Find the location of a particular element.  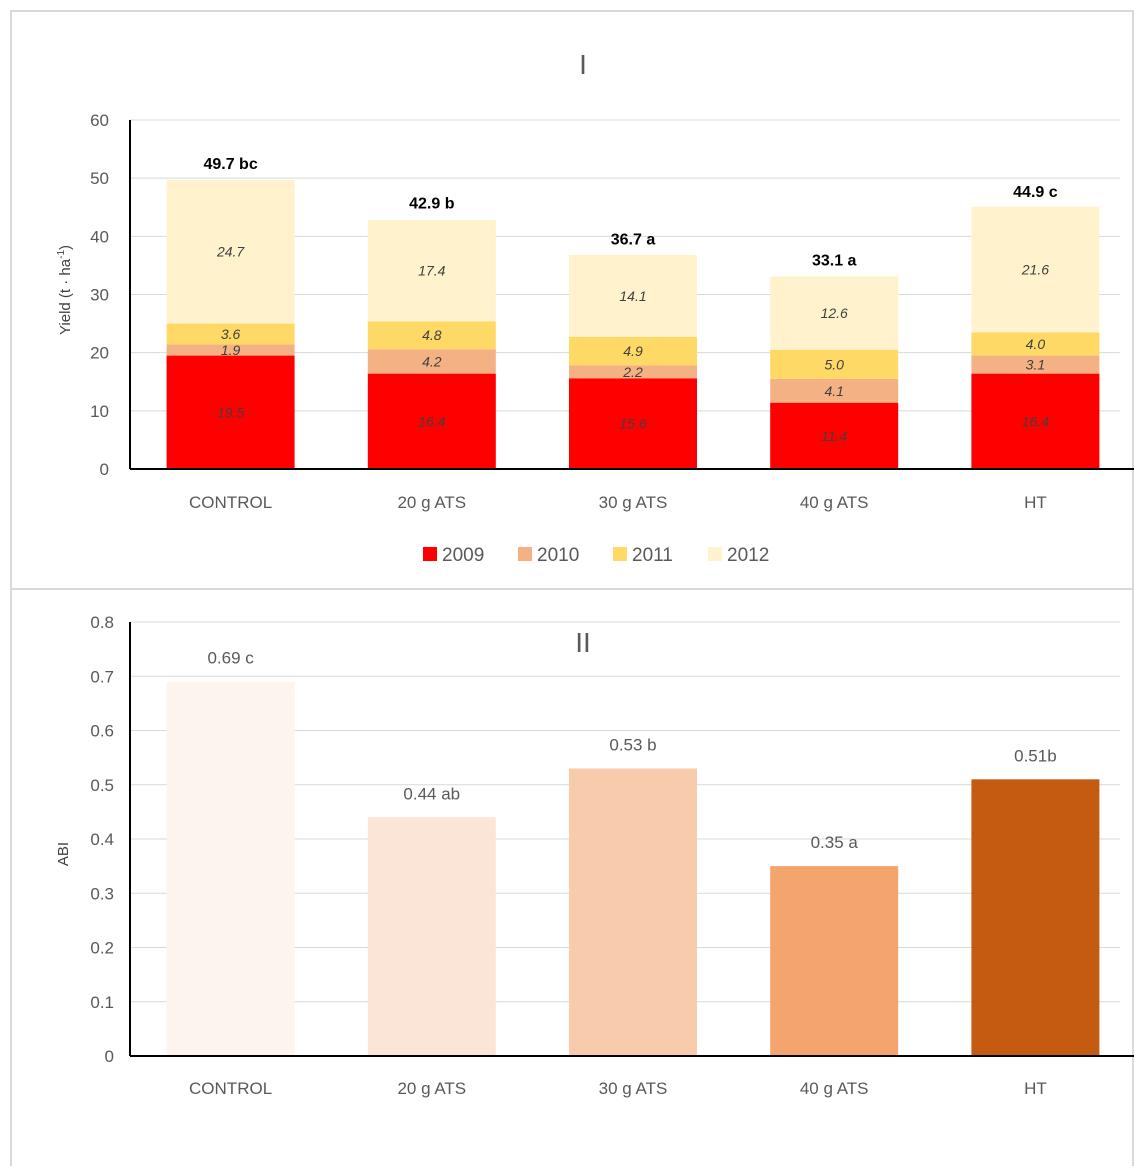

segment-value-label: 3.6 is located at coordinates (231, 334).